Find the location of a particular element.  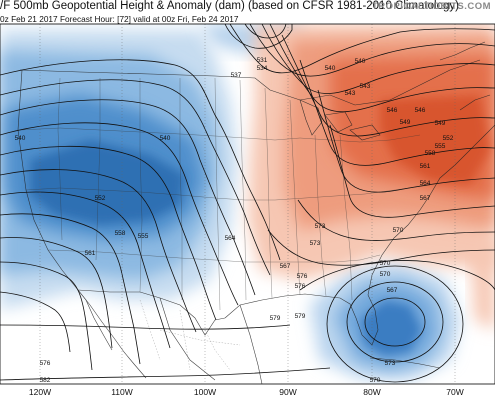

lon-label-80w: 80W is located at coordinates (372, 392).